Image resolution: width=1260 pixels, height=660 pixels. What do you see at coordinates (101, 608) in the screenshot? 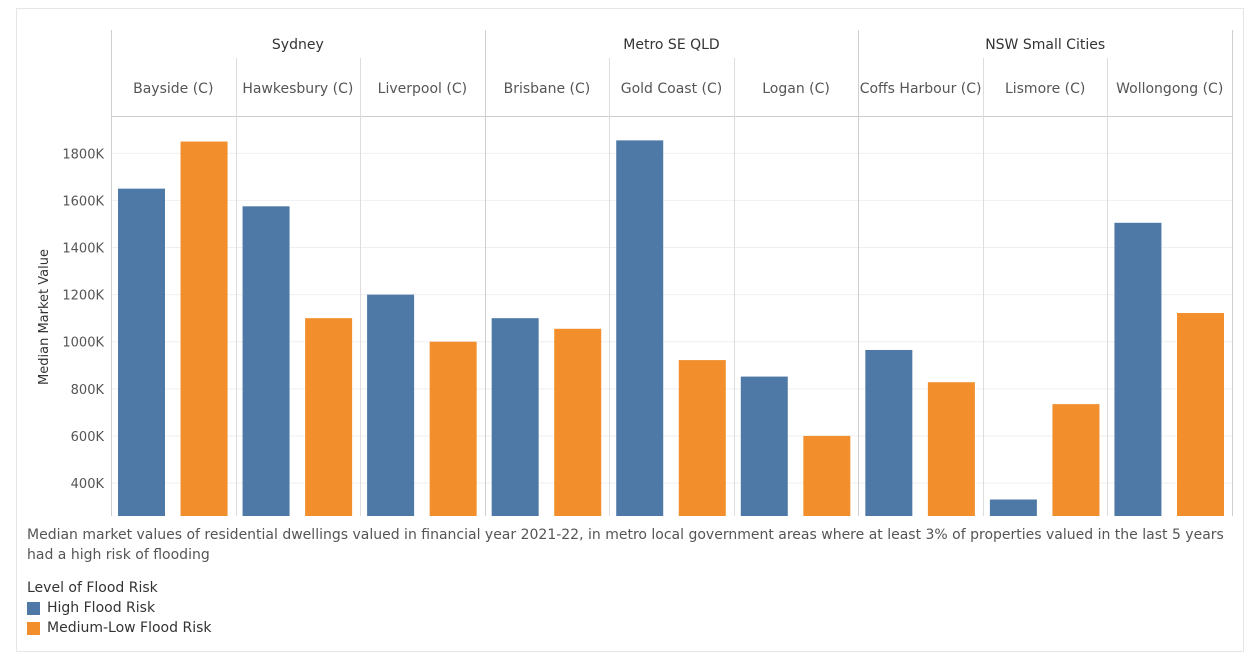
I see `legend-label-high: High Flood Risk` at bounding box center [101, 608].